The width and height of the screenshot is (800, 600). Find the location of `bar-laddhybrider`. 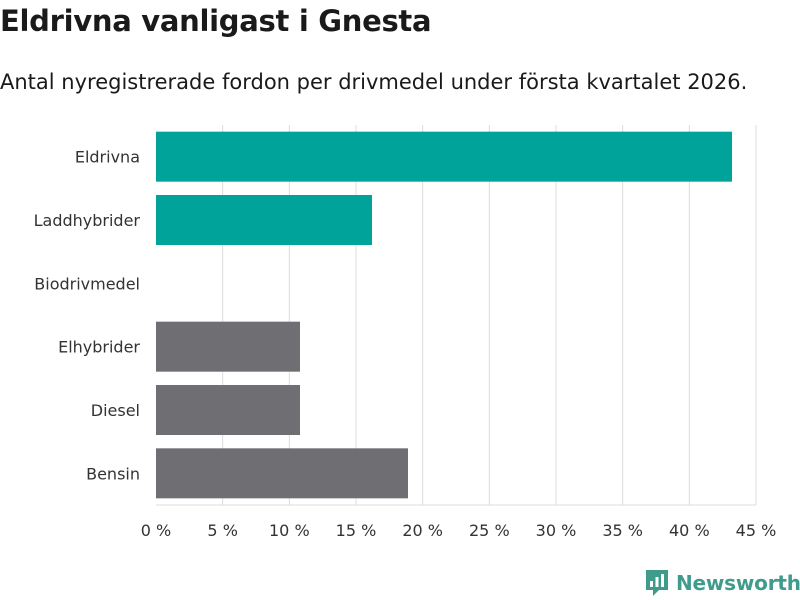

bar-laddhybrider is located at coordinates (264, 220).